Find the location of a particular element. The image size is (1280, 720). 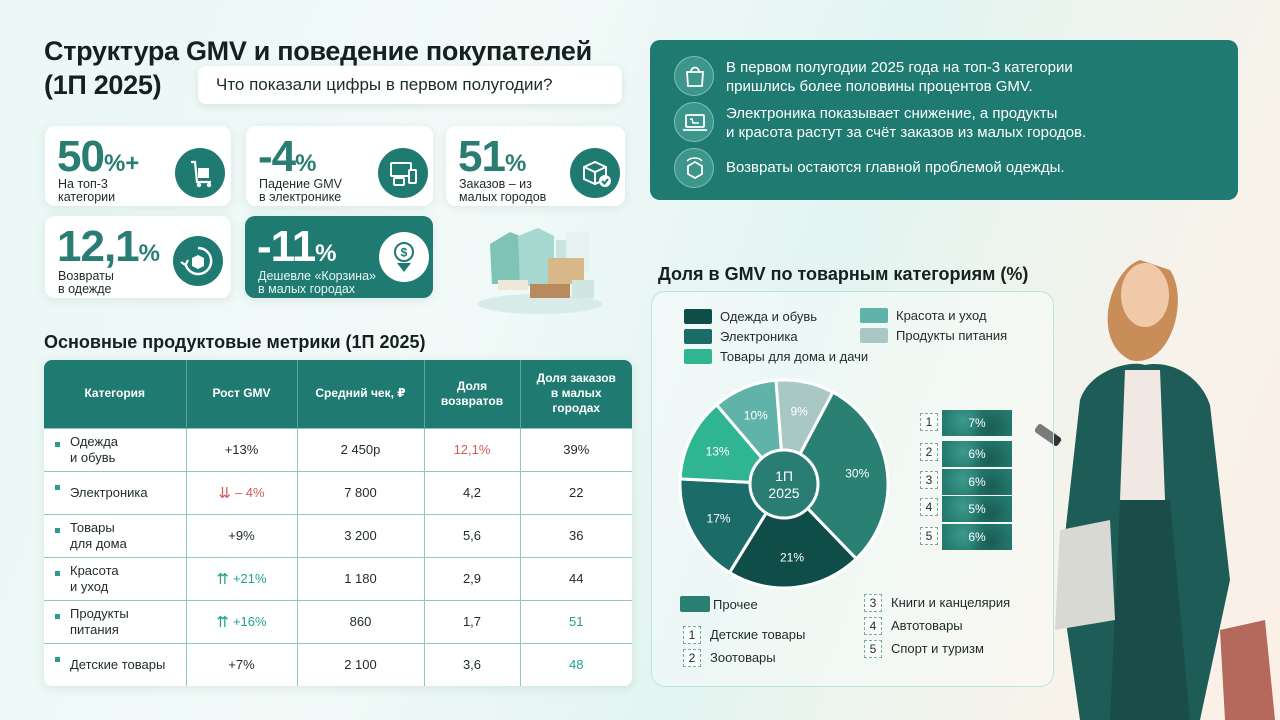

cell-category: Продукты питания is located at coordinates (115, 621).